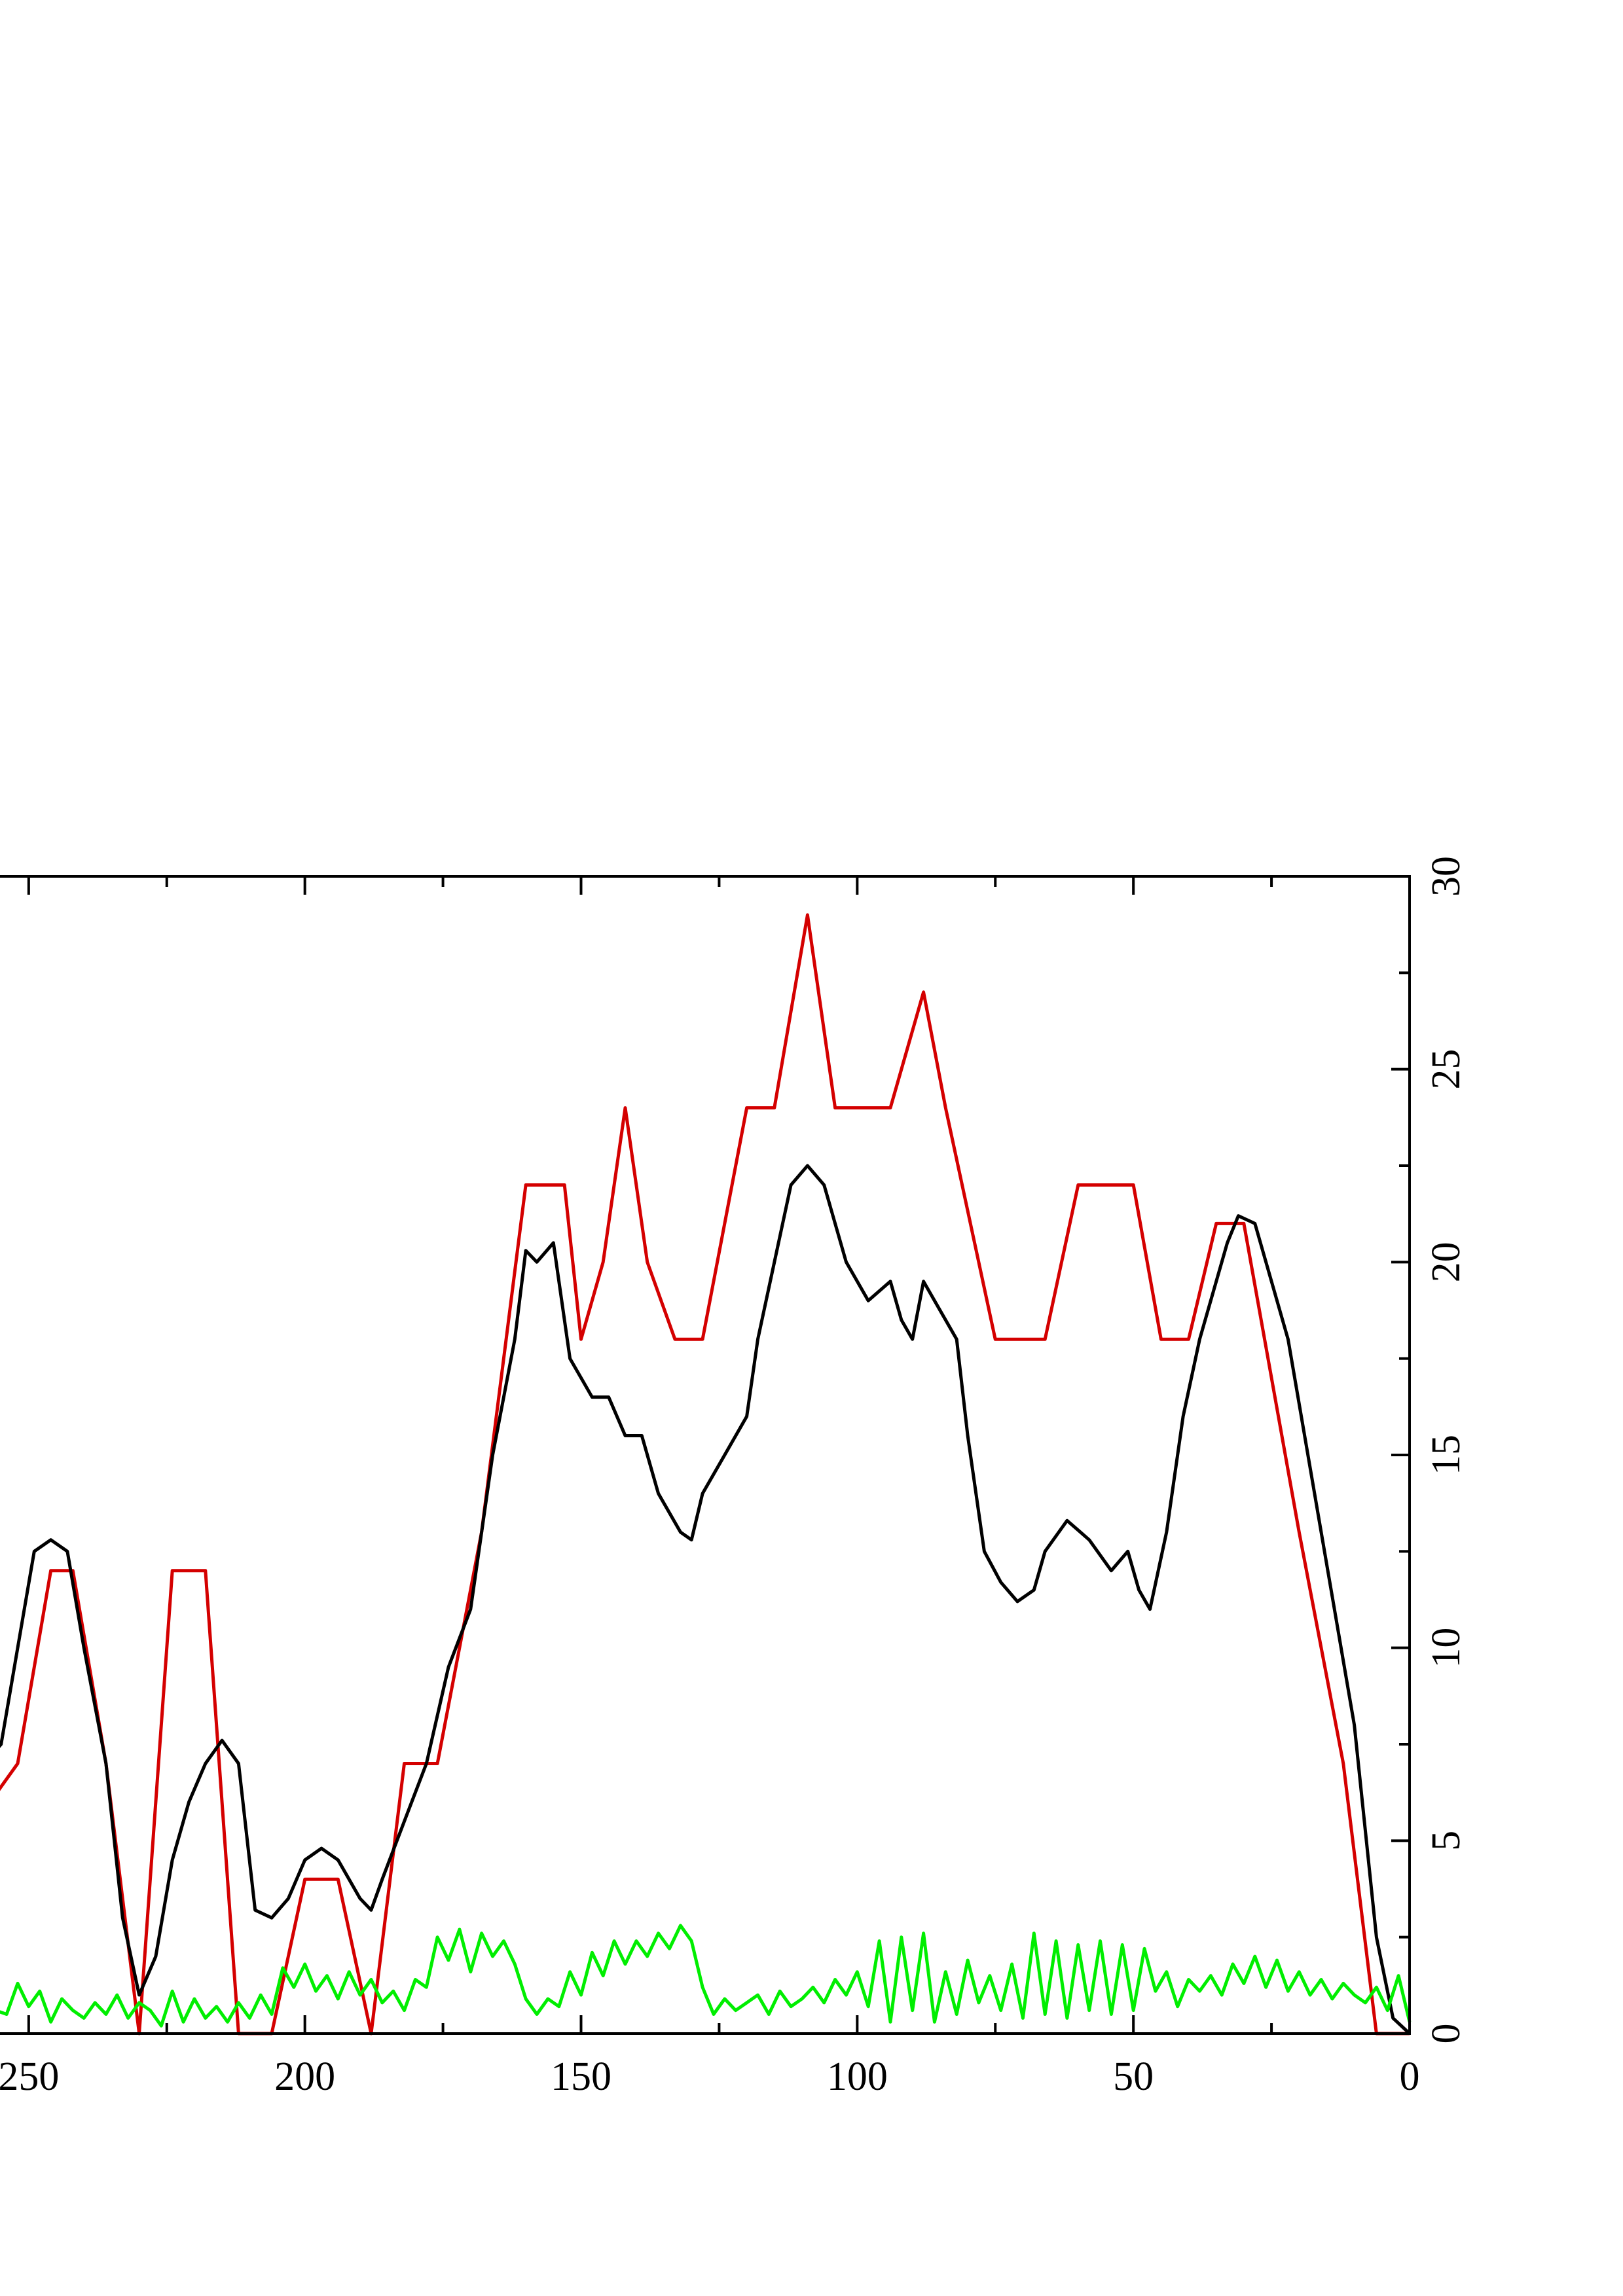 The width and height of the screenshot is (1623, 2296). Describe the element at coordinates (1410, 2076) in the screenshot. I see `x-tick-label: 0` at that location.